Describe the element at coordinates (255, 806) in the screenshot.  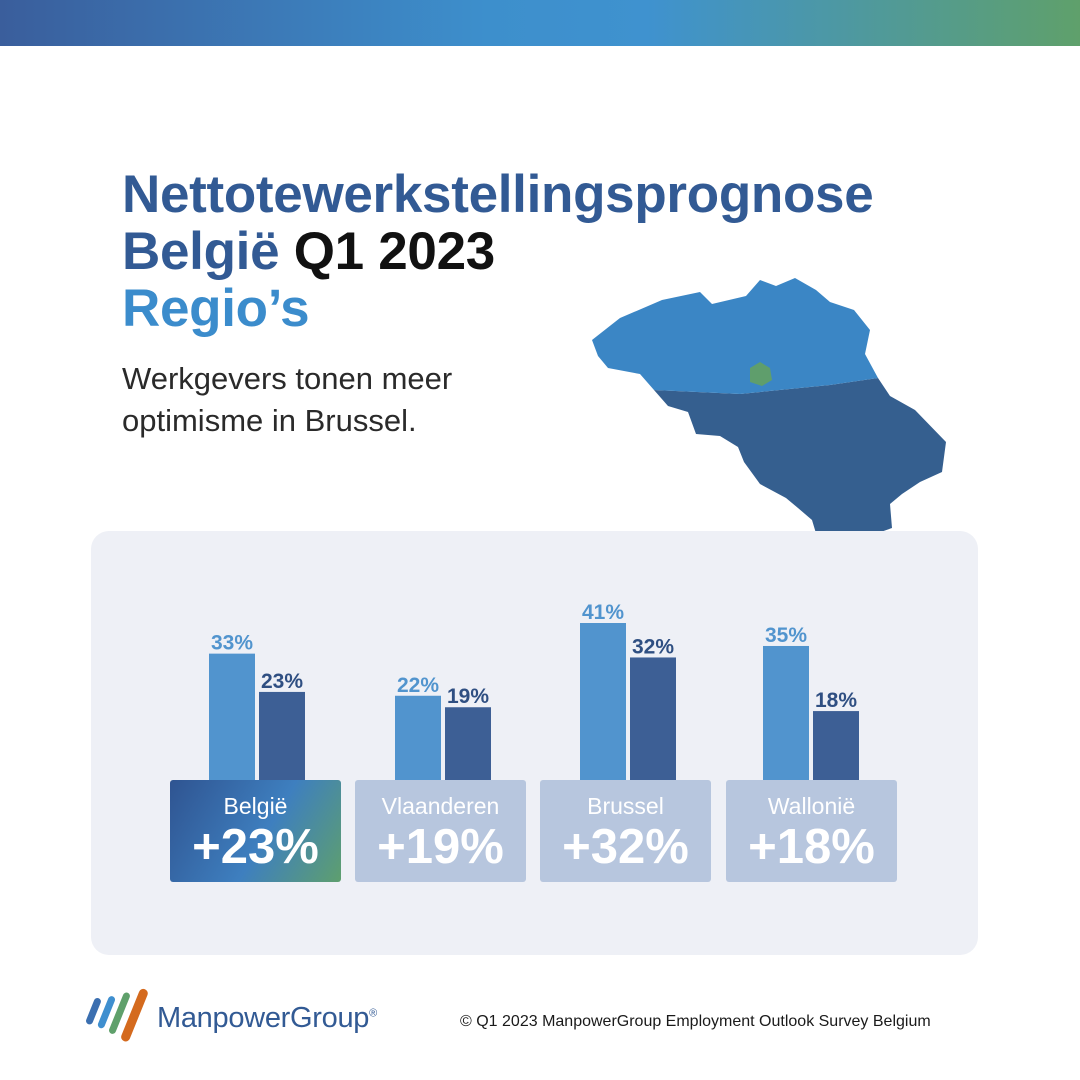
I see `card-name: België` at that location.